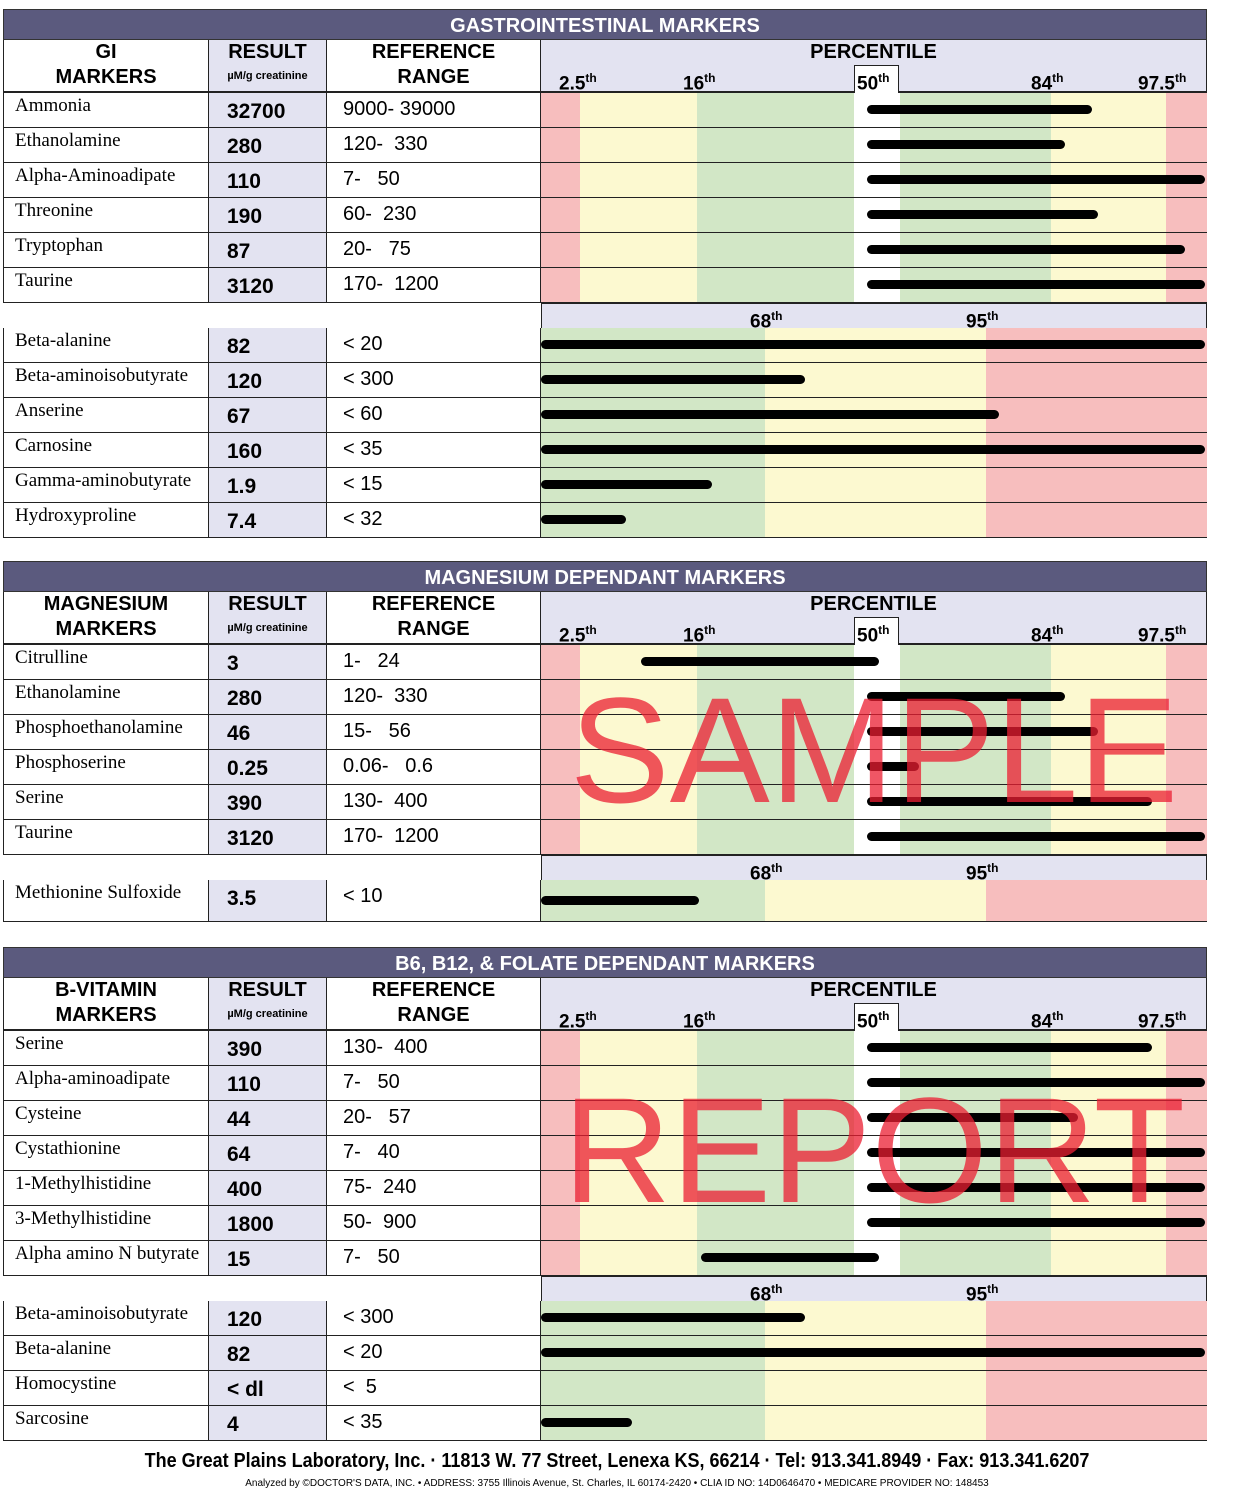 This screenshot has height=1496, width=1234. I want to click on tick-value: 84, so click(1042, 84).